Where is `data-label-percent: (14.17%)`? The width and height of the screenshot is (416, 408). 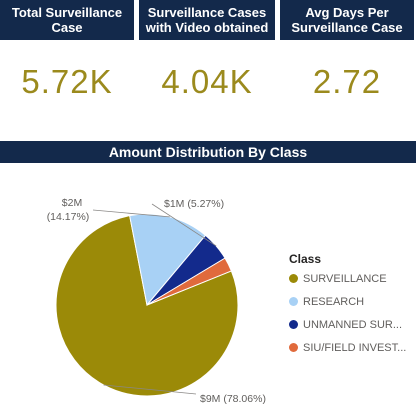
data-label-percent: (14.17%) is located at coordinates (68, 217).